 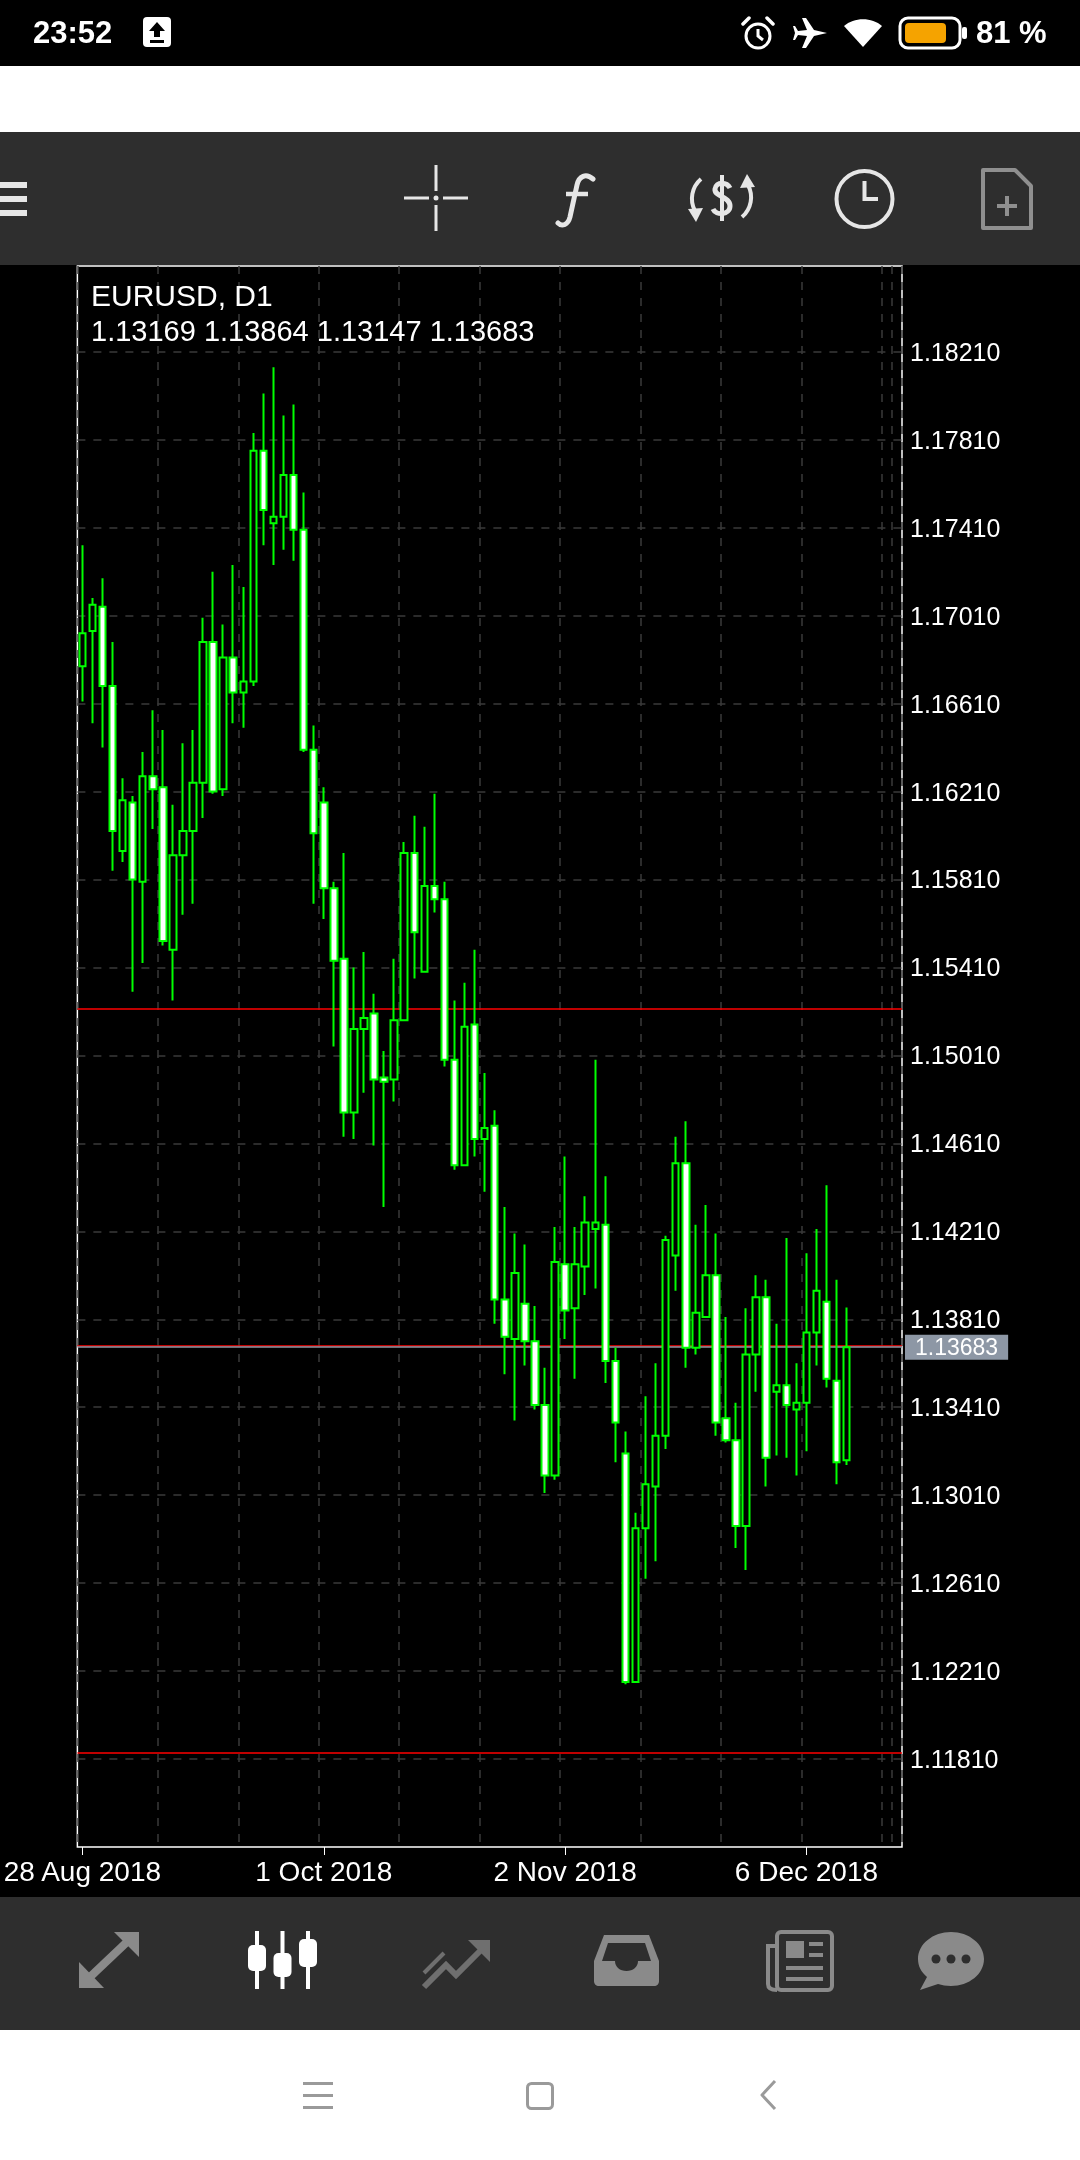 I want to click on y-tick-label: 1.17410, so click(x=955, y=527).